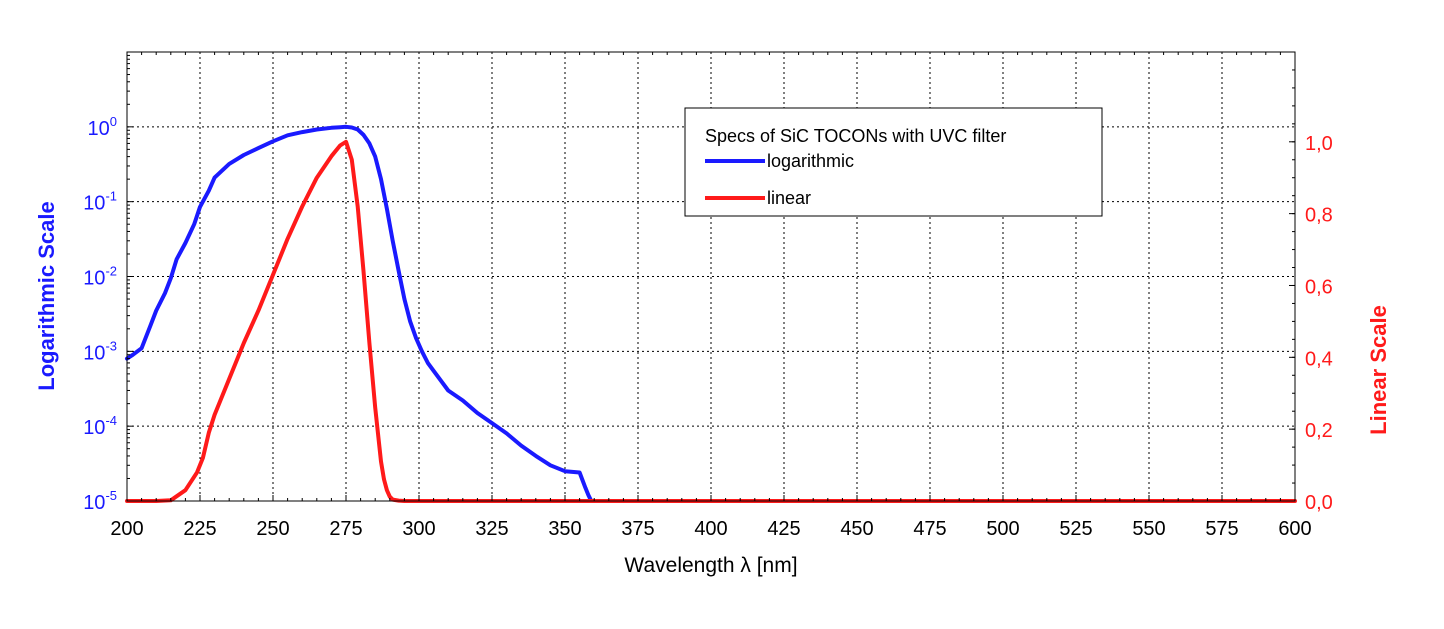  I want to click on y-right-tick-label: 0,4, so click(1319, 359).